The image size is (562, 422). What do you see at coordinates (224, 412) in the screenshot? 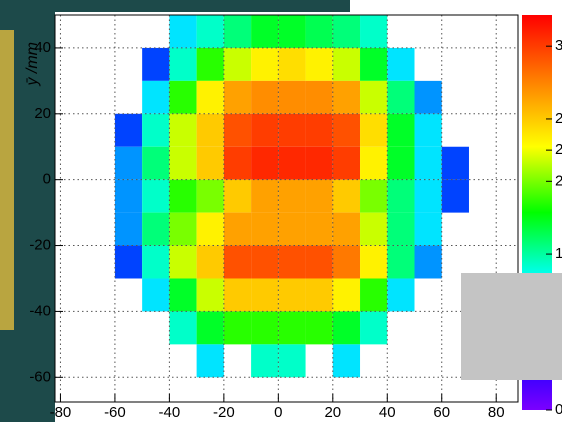
I see `x-tick-label: -20` at bounding box center [224, 412].